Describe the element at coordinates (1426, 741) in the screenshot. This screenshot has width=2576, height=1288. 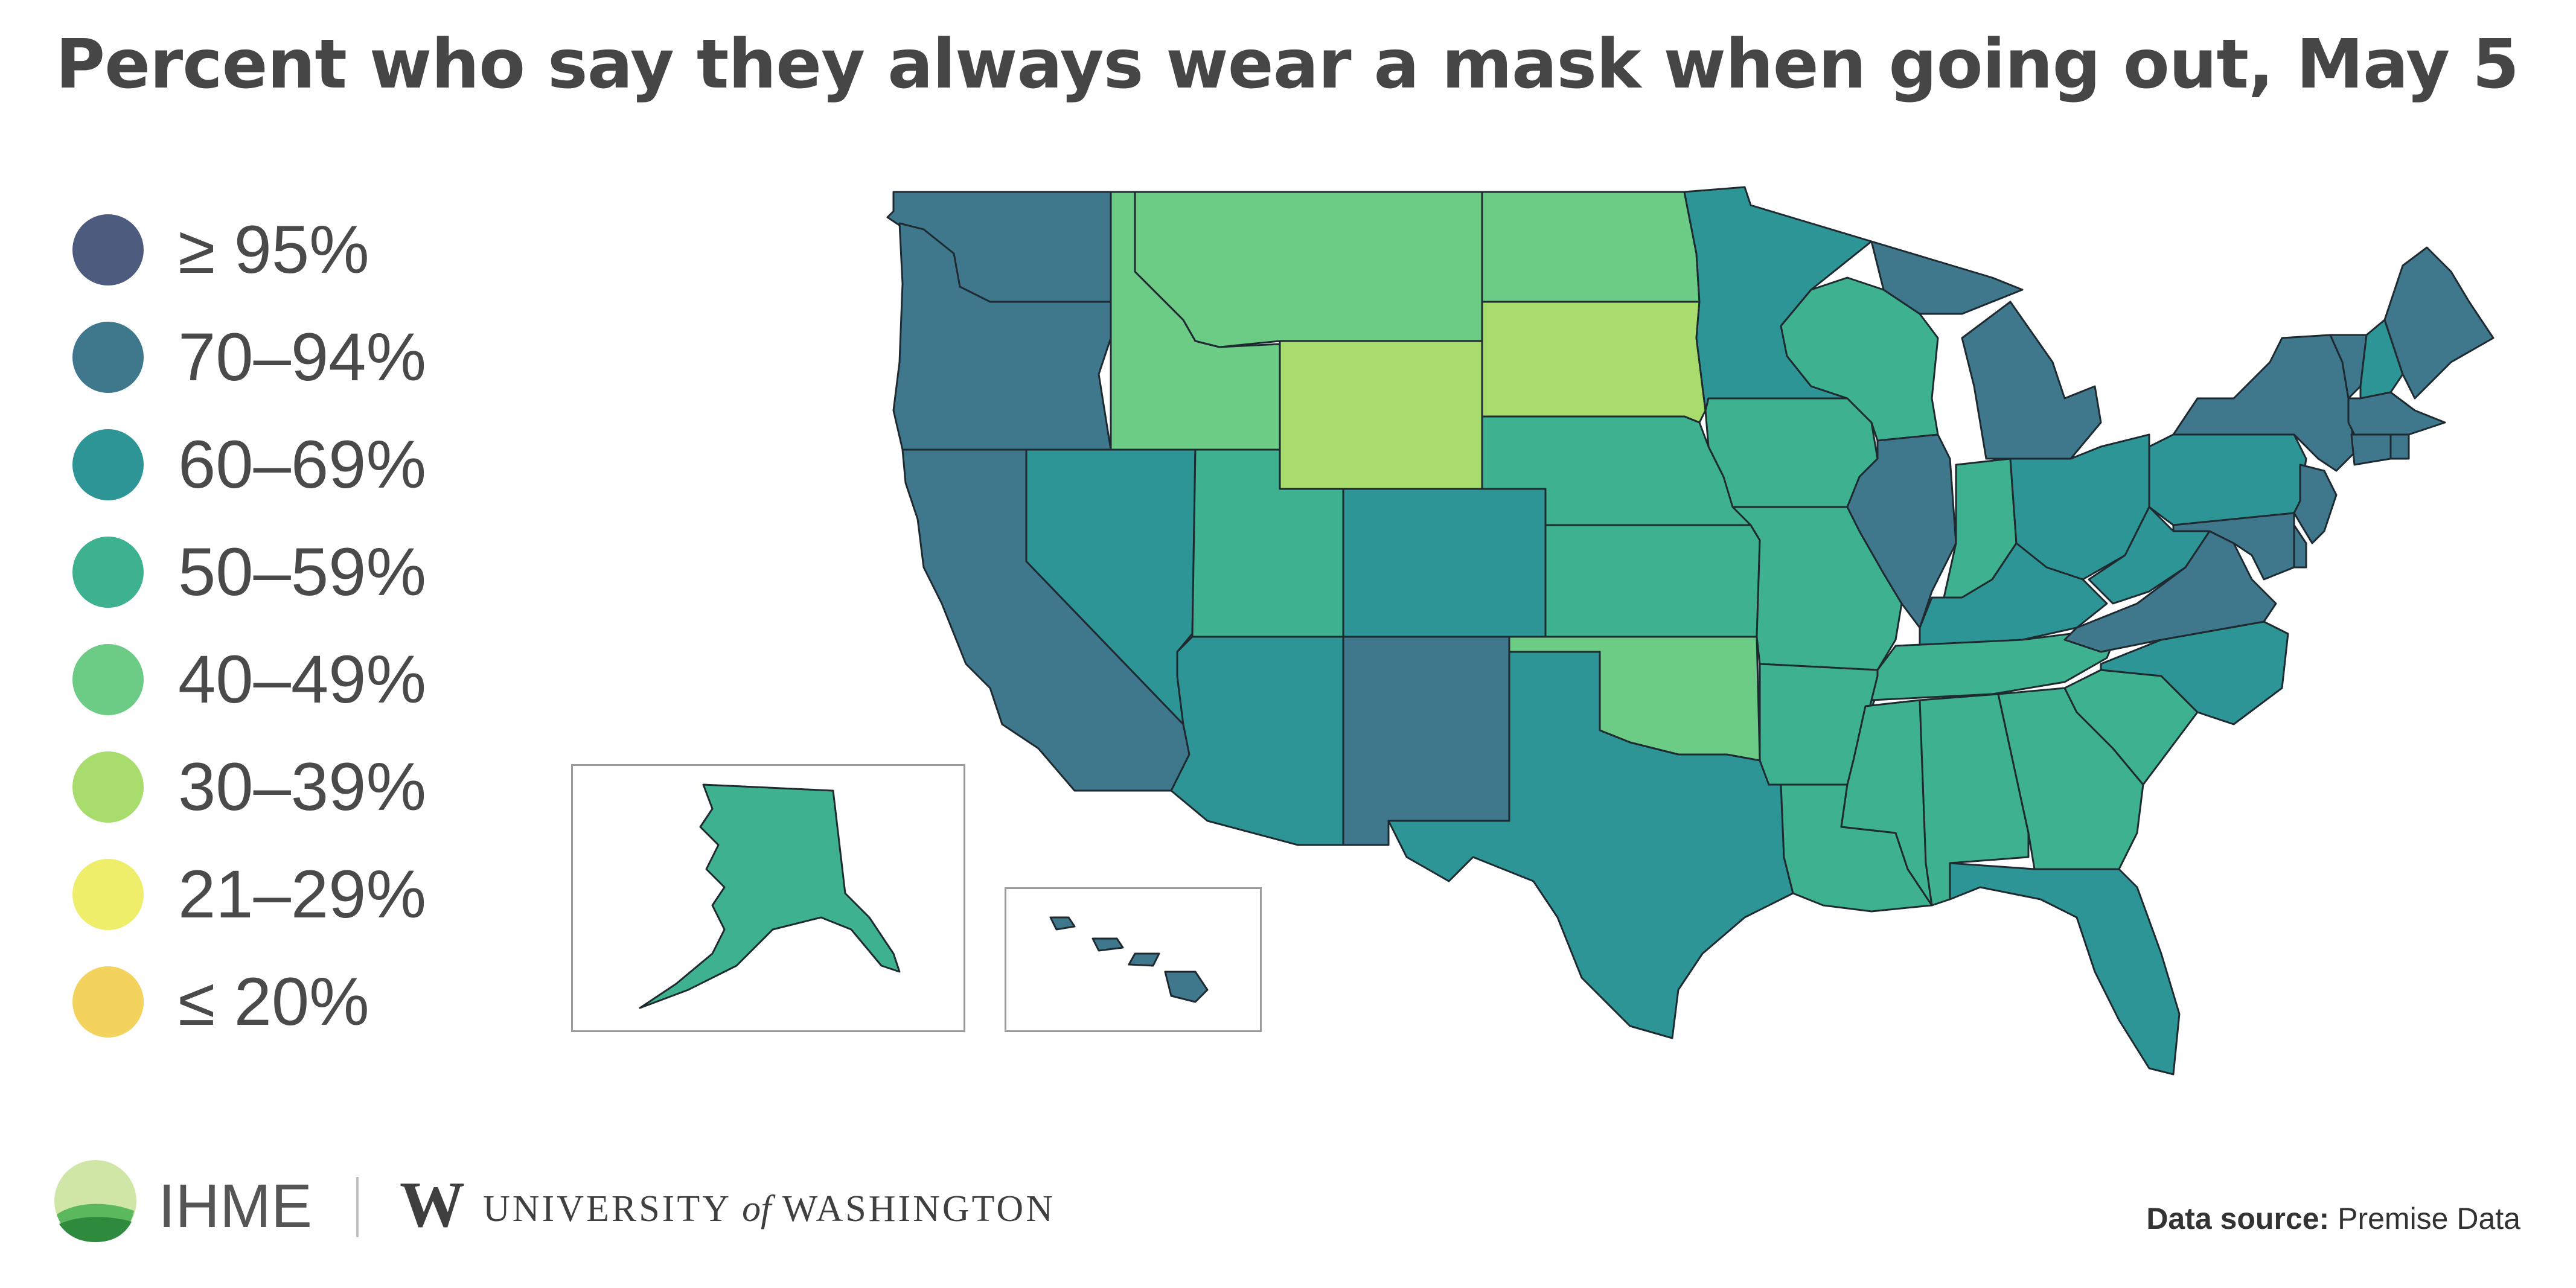
I see `state-nm` at that location.